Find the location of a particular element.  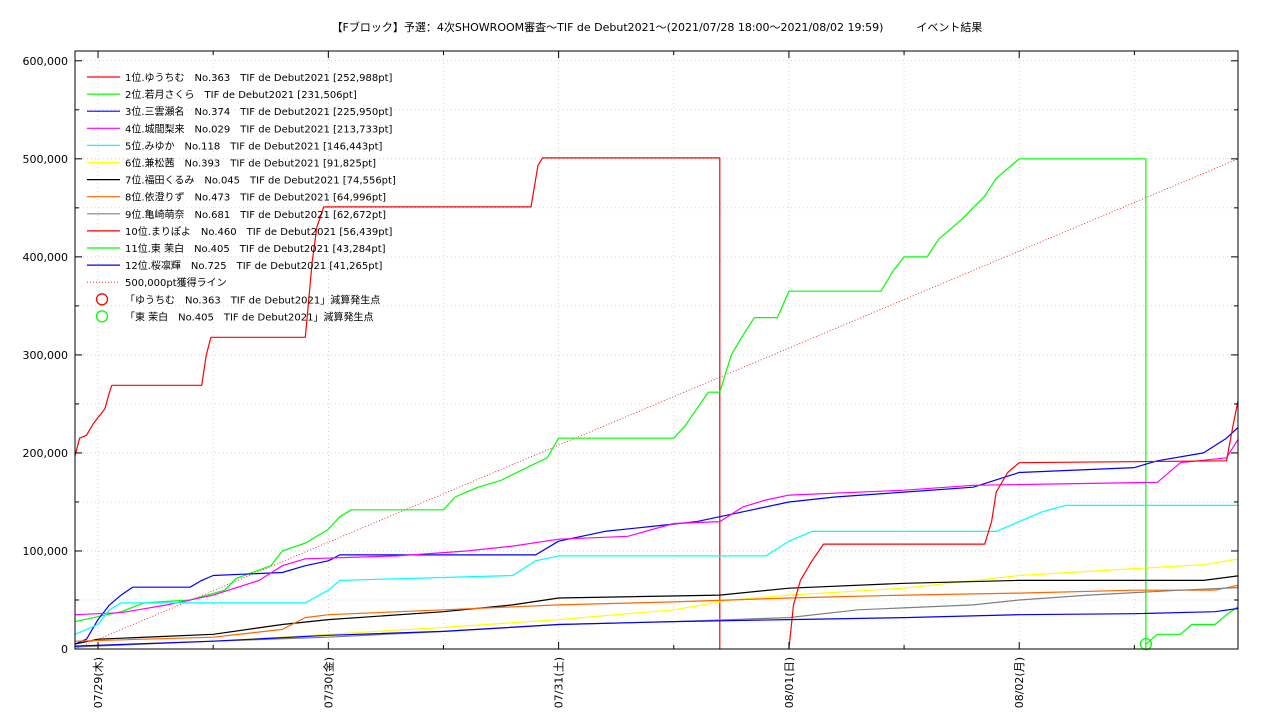

x-tick-label: 07/30(金) is located at coordinates (328, 682).